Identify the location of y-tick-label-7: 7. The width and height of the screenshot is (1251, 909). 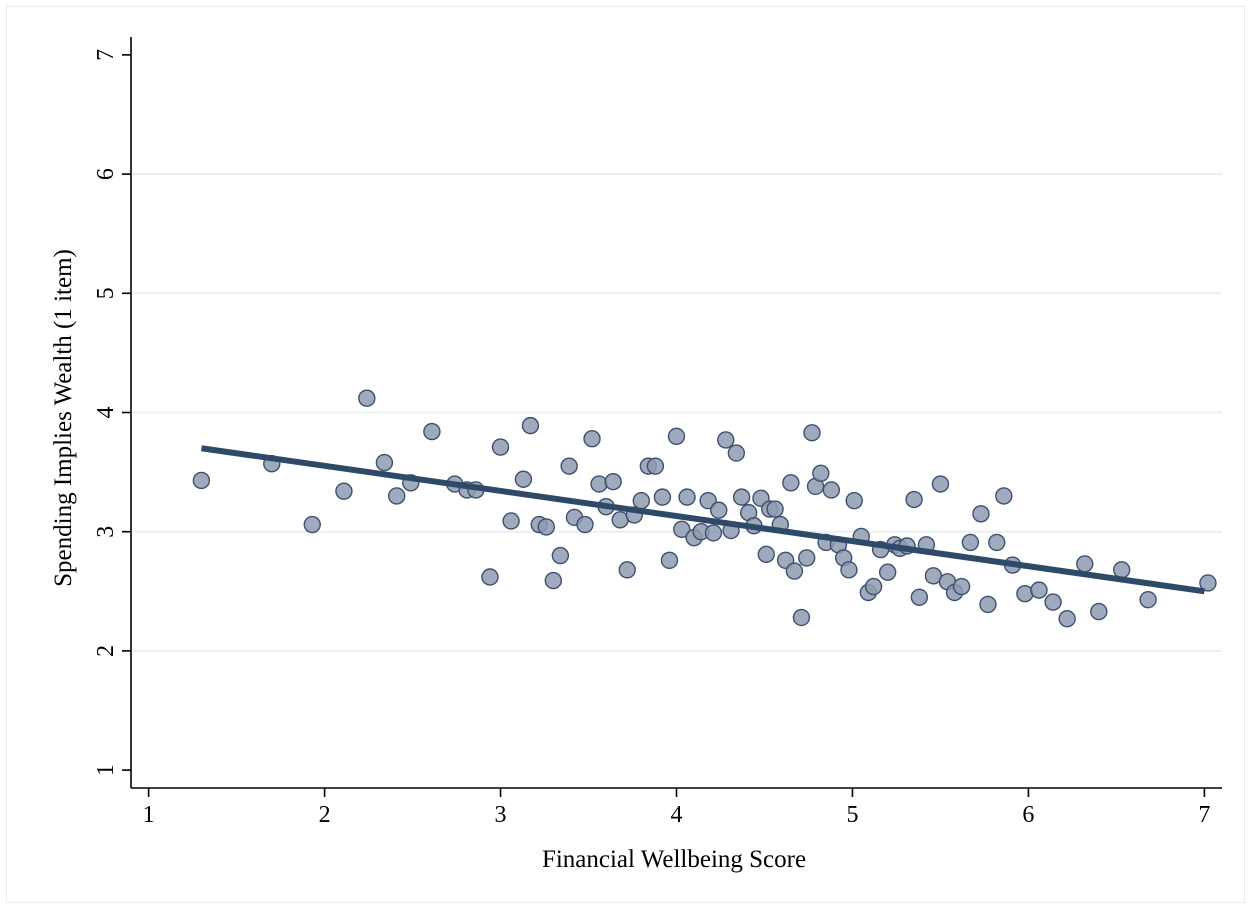
(106, 55).